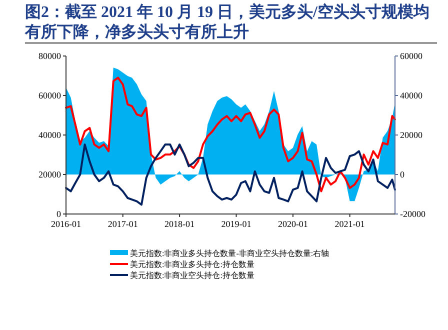  I want to click on y-tick-label: 0, so click(59, 214).